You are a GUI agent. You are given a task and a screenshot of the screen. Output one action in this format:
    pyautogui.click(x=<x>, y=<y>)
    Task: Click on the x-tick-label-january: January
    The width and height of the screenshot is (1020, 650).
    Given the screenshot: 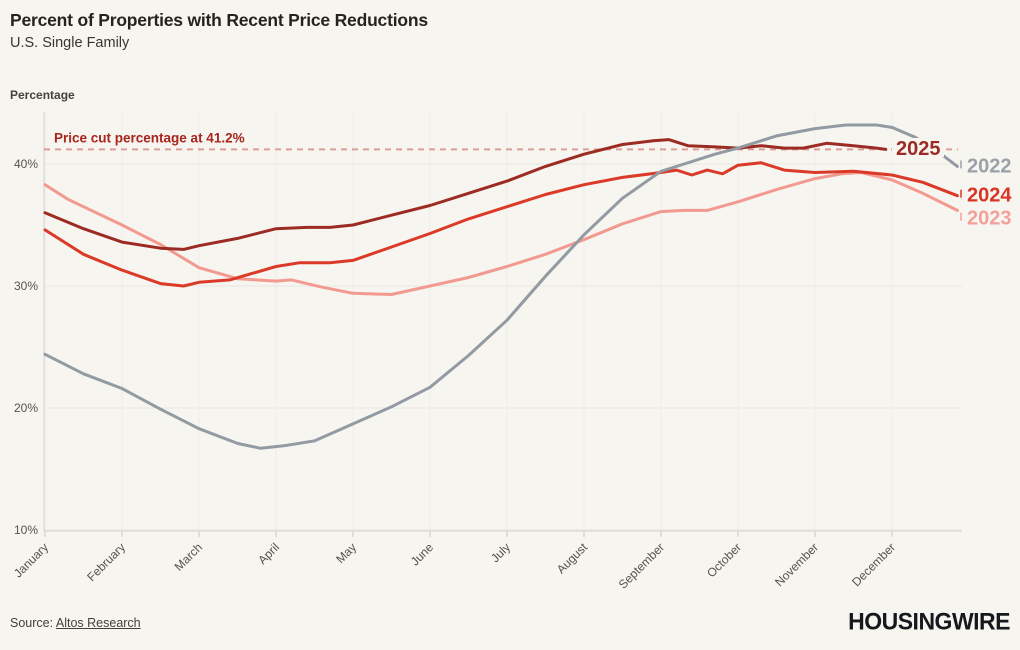 What is the action you would take?
    pyautogui.click(x=31, y=560)
    